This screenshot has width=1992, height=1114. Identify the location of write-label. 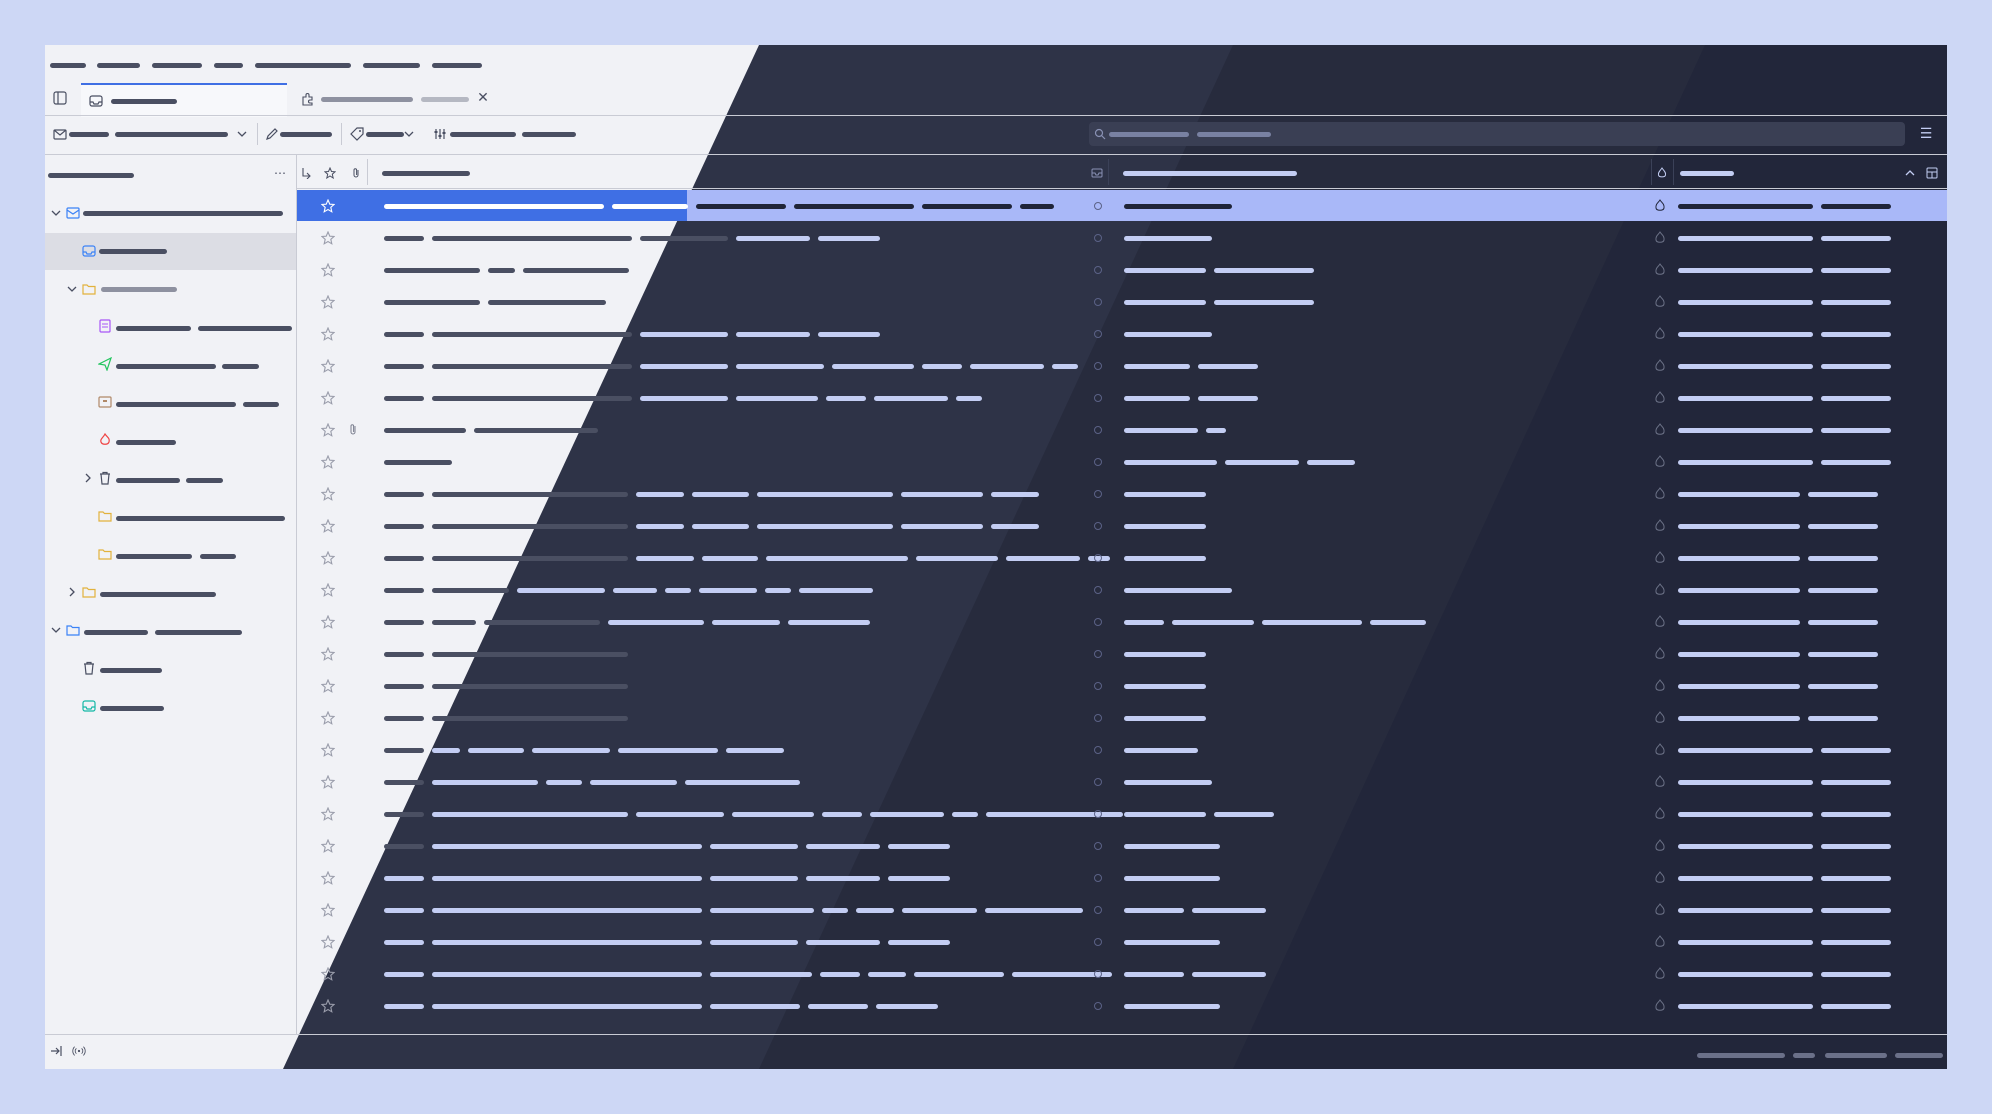
(306, 134).